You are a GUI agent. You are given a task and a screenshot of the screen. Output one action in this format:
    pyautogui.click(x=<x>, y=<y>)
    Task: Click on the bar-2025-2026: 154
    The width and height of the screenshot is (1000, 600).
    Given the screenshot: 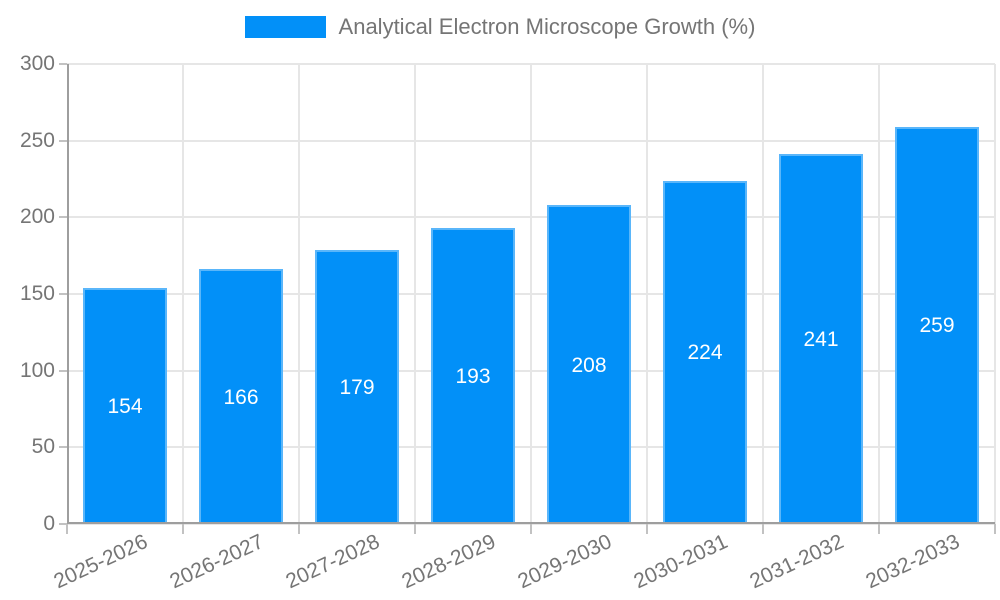 What is the action you would take?
    pyautogui.click(x=125, y=405)
    